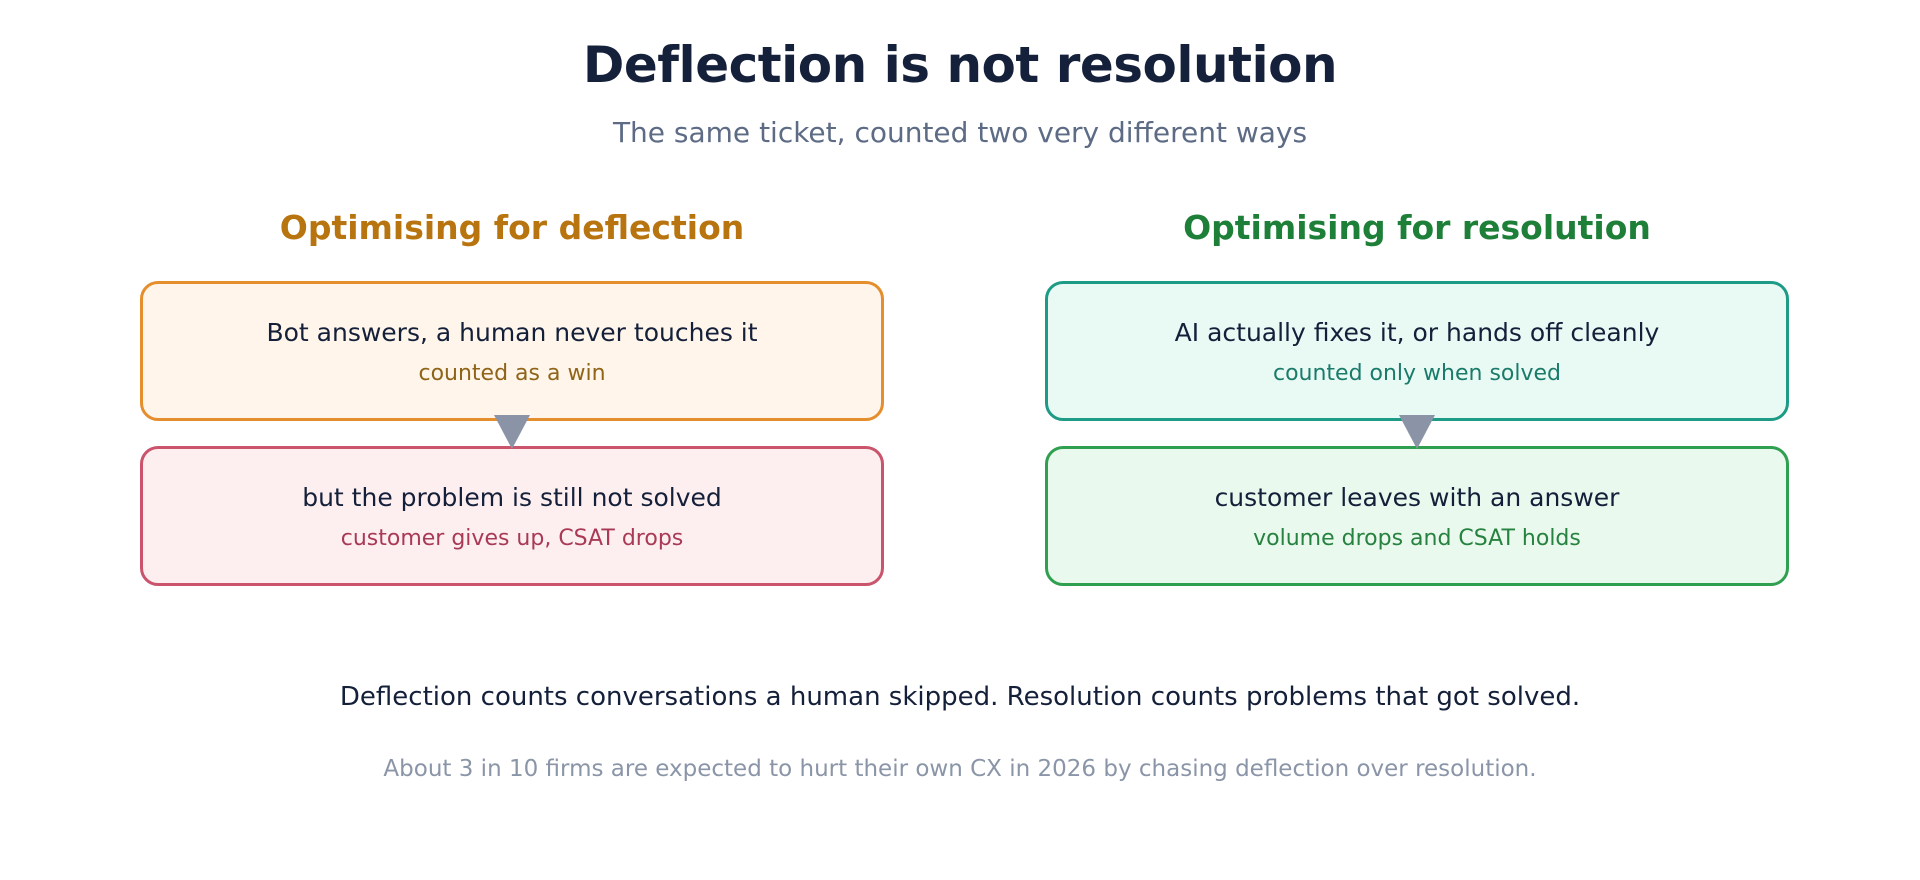  Describe the element at coordinates (1417, 373) in the screenshot. I see `resolution-top-sub-text: counted only when solved` at that location.